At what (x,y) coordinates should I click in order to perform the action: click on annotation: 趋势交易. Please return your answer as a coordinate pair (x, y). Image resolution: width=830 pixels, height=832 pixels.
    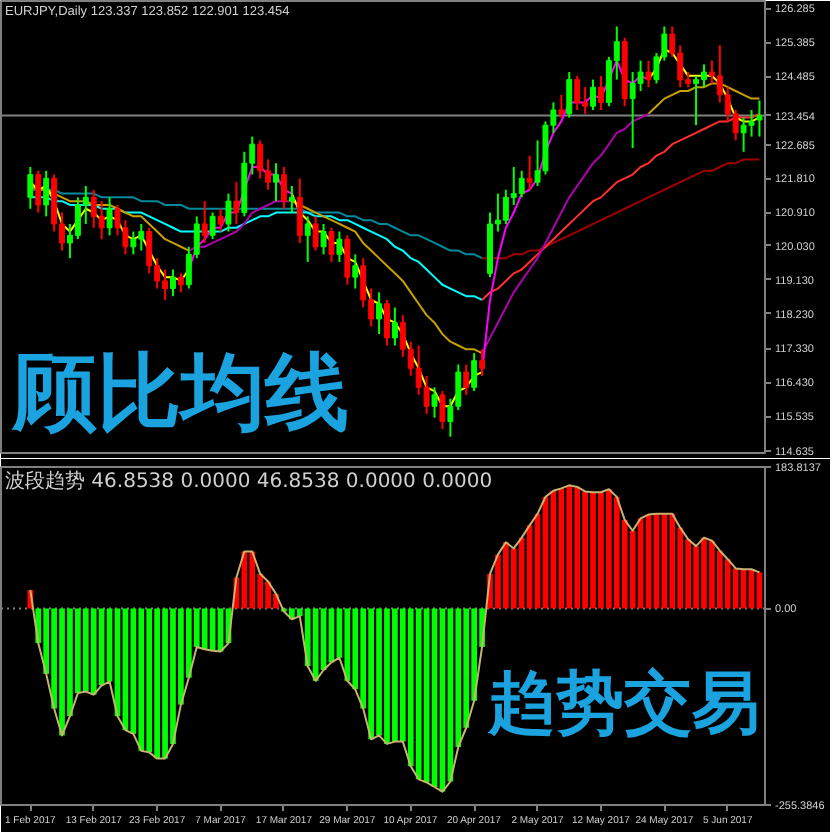
    Looking at the image, I should click on (622, 703).